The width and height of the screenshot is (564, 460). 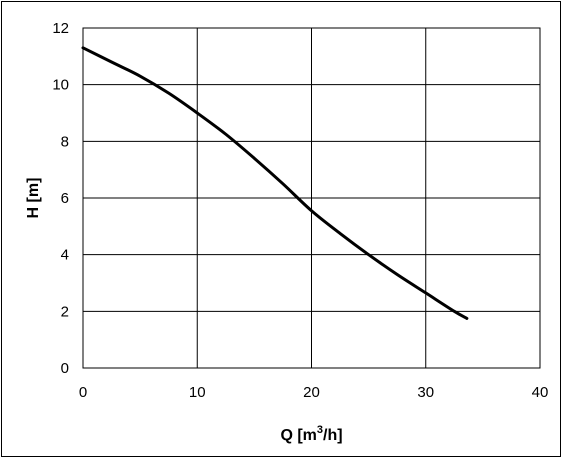 I want to click on x-tick-label: 20, so click(x=311, y=392).